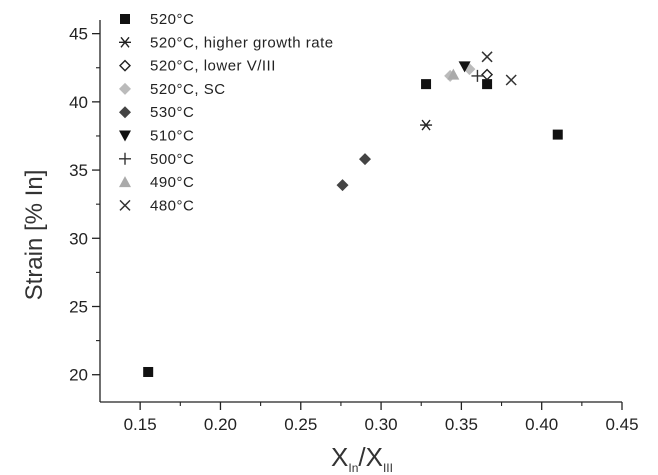 Image resolution: width=658 pixels, height=475 pixels. I want to click on x-axis-label-sub-iii: III, so click(388, 468).